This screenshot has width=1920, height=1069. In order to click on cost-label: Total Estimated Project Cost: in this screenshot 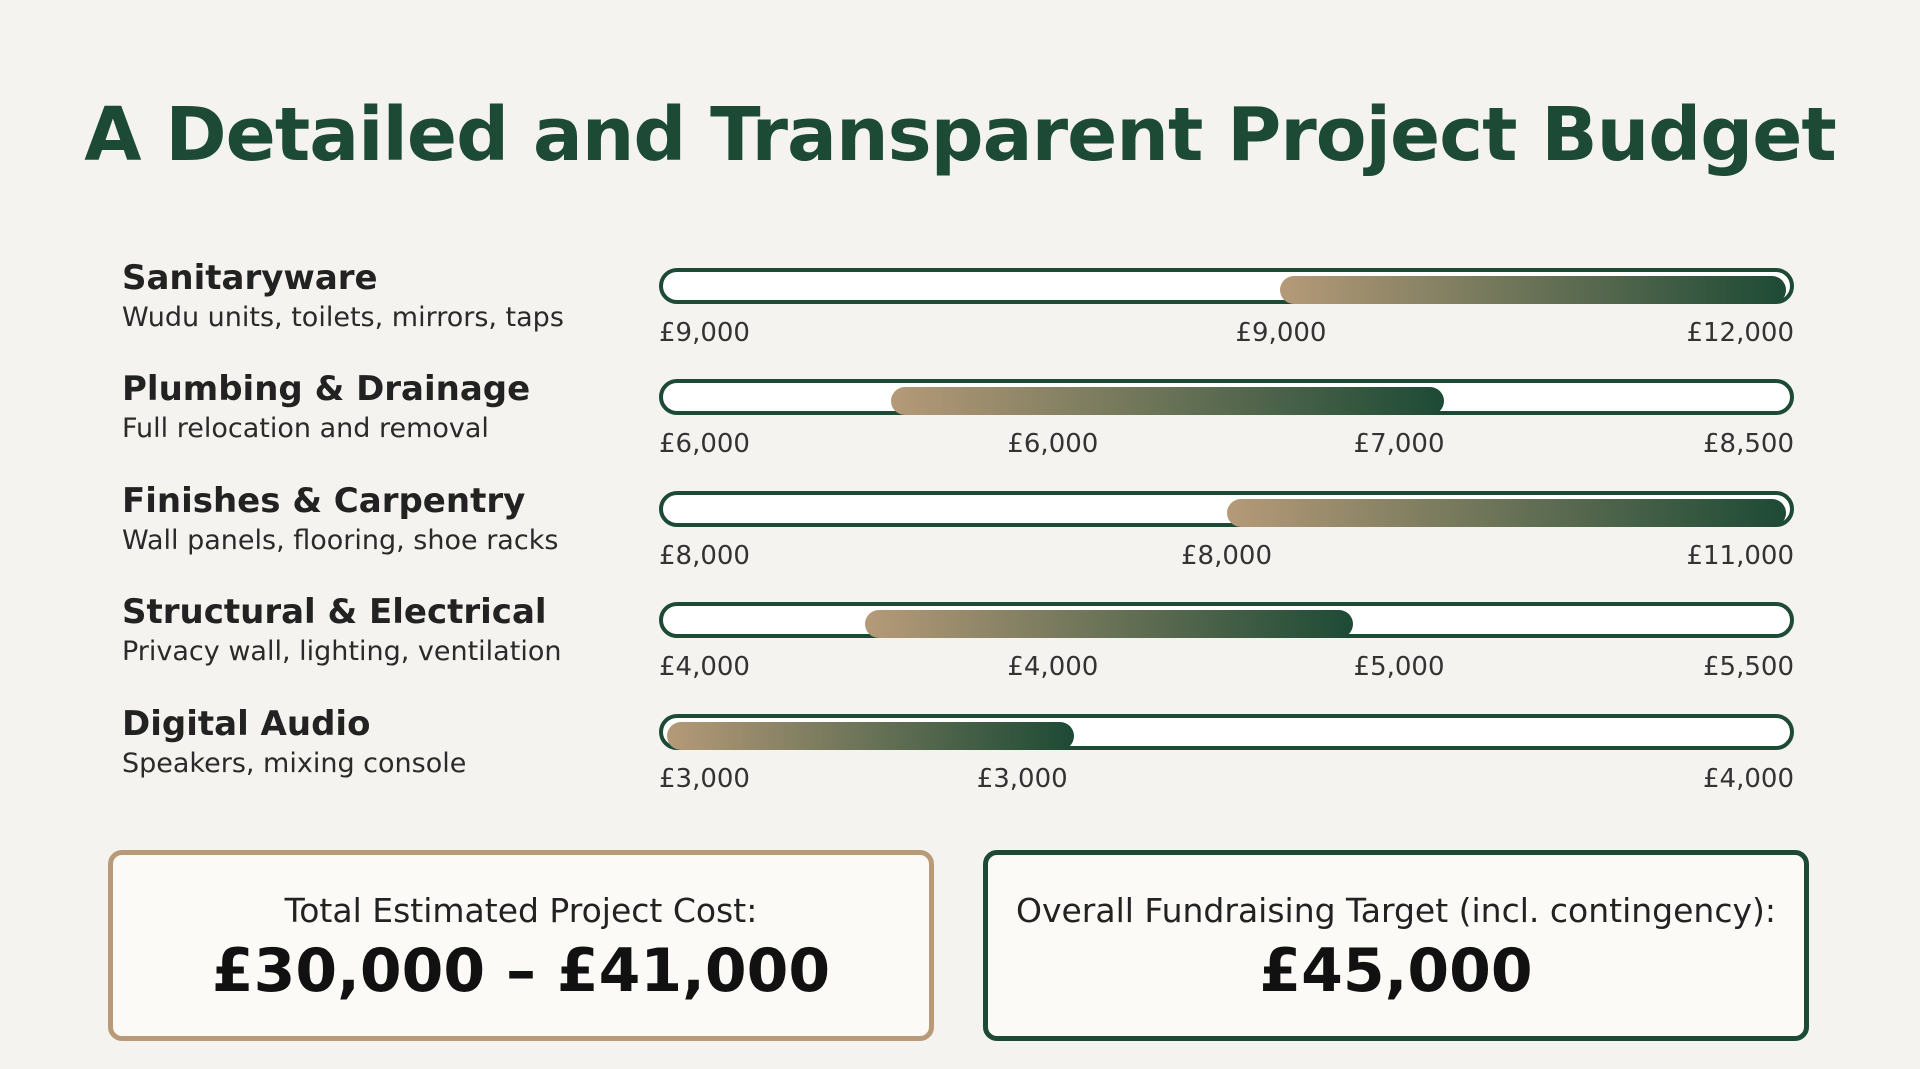, I will do `click(521, 910)`.